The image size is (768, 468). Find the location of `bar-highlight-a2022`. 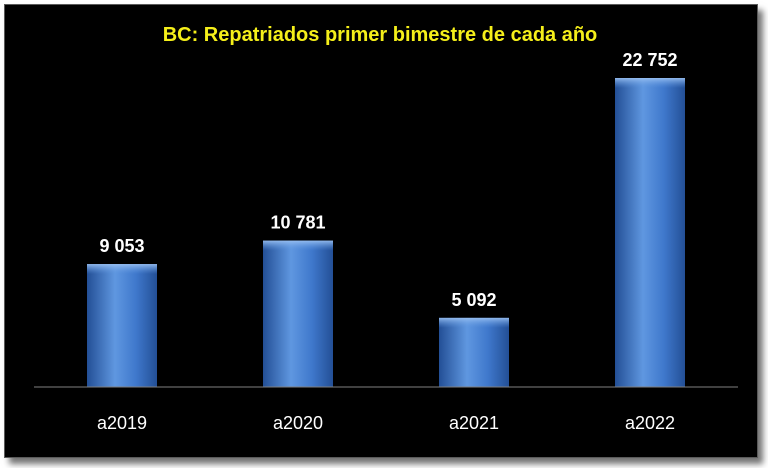

bar-highlight-a2022 is located at coordinates (650, 83).